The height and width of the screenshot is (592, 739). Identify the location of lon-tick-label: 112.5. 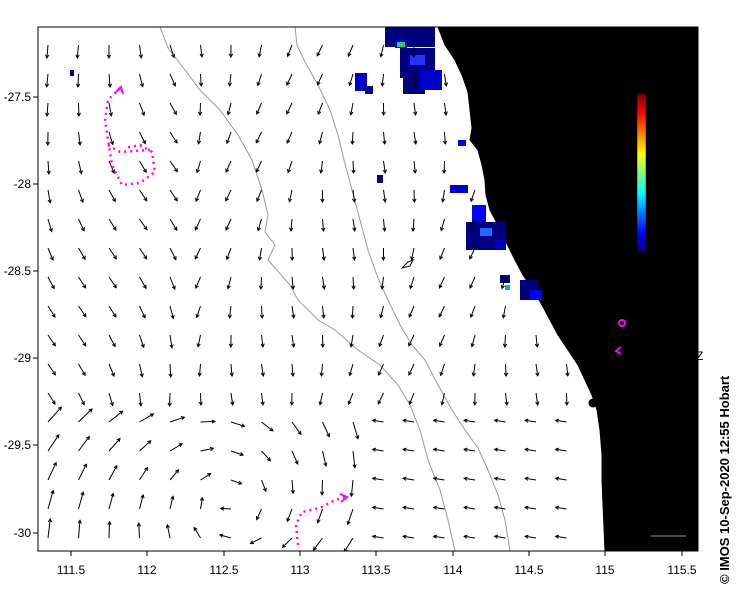
(223, 570).